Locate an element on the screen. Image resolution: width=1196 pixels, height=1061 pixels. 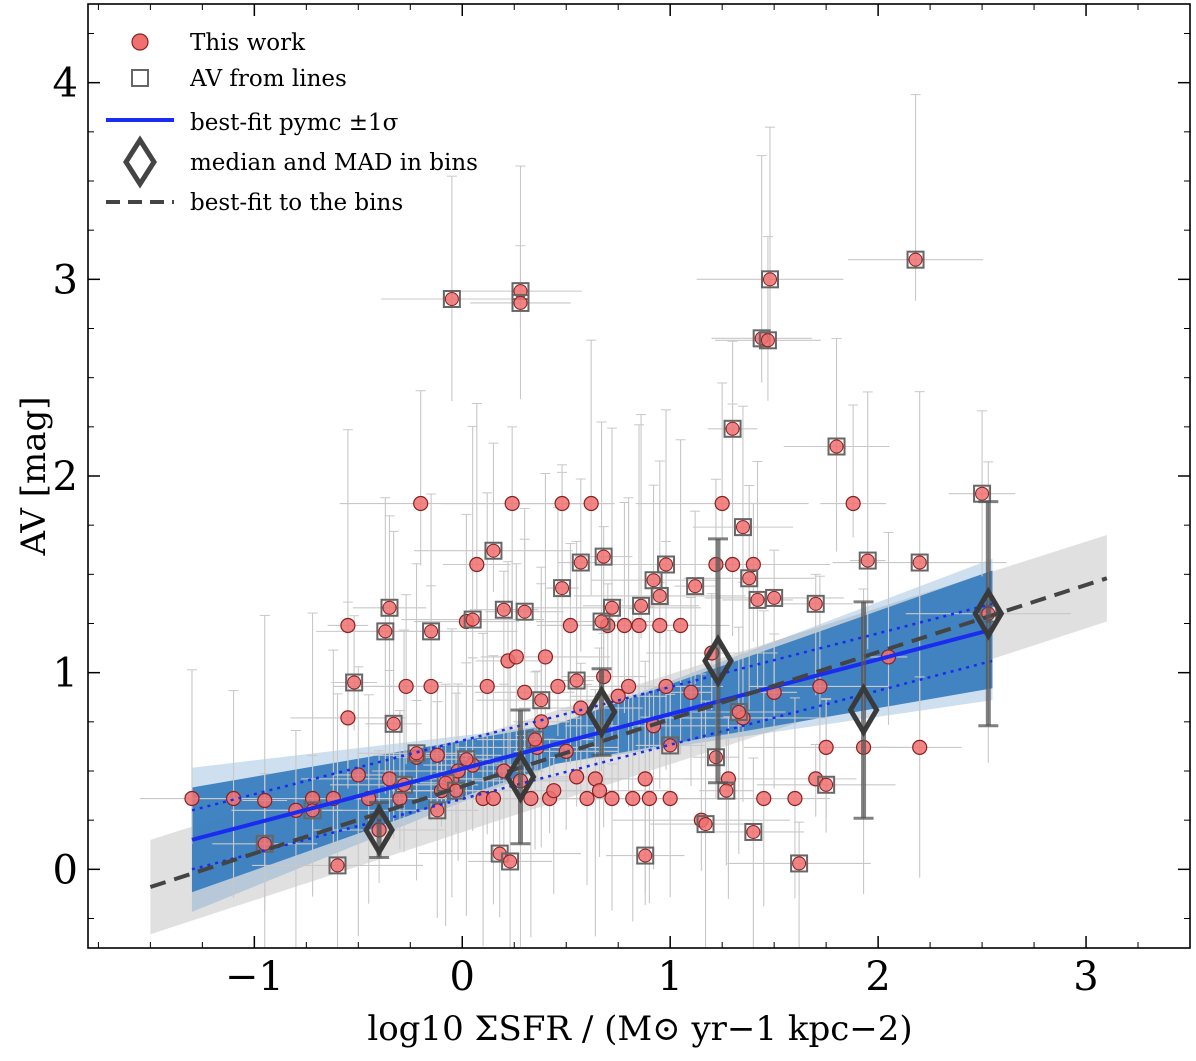
x-tick-label: 0 is located at coordinates (462, 977).